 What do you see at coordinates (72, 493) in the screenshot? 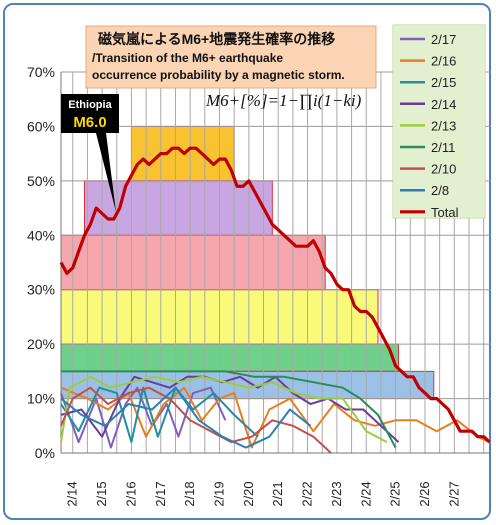
I see `x-tick-label: 2/14` at bounding box center [72, 493].